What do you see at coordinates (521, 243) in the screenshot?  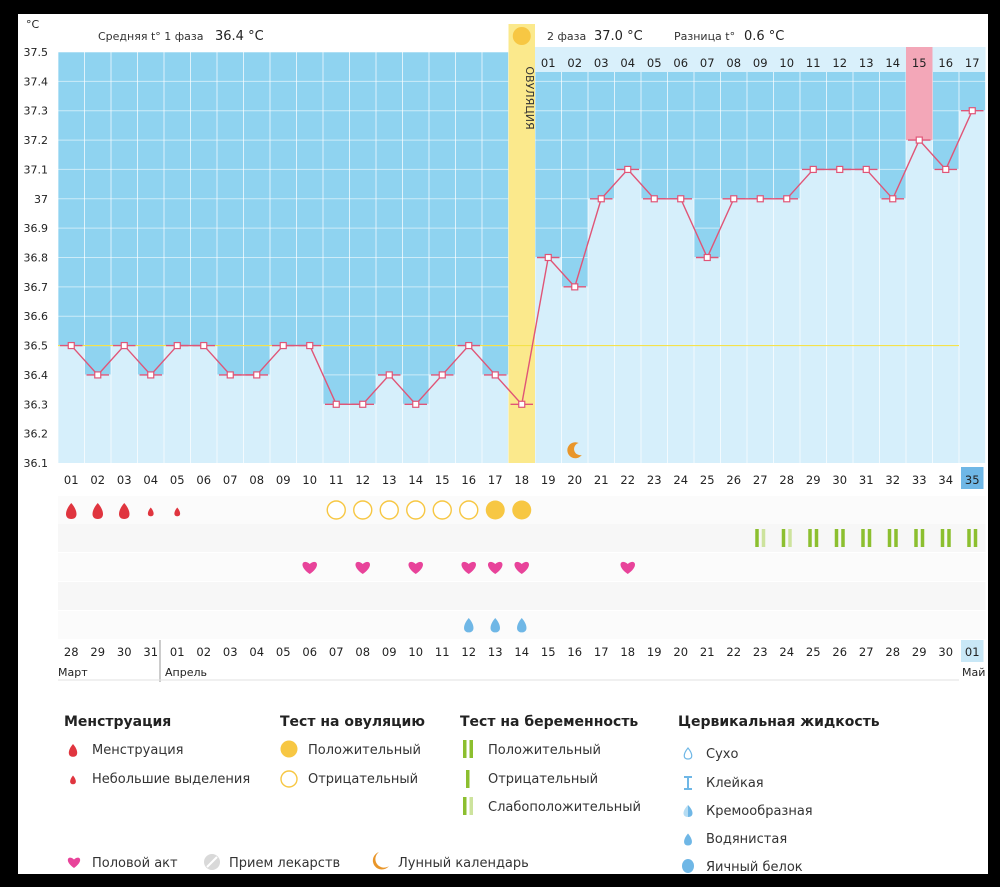 I see `ovulation-band` at bounding box center [521, 243].